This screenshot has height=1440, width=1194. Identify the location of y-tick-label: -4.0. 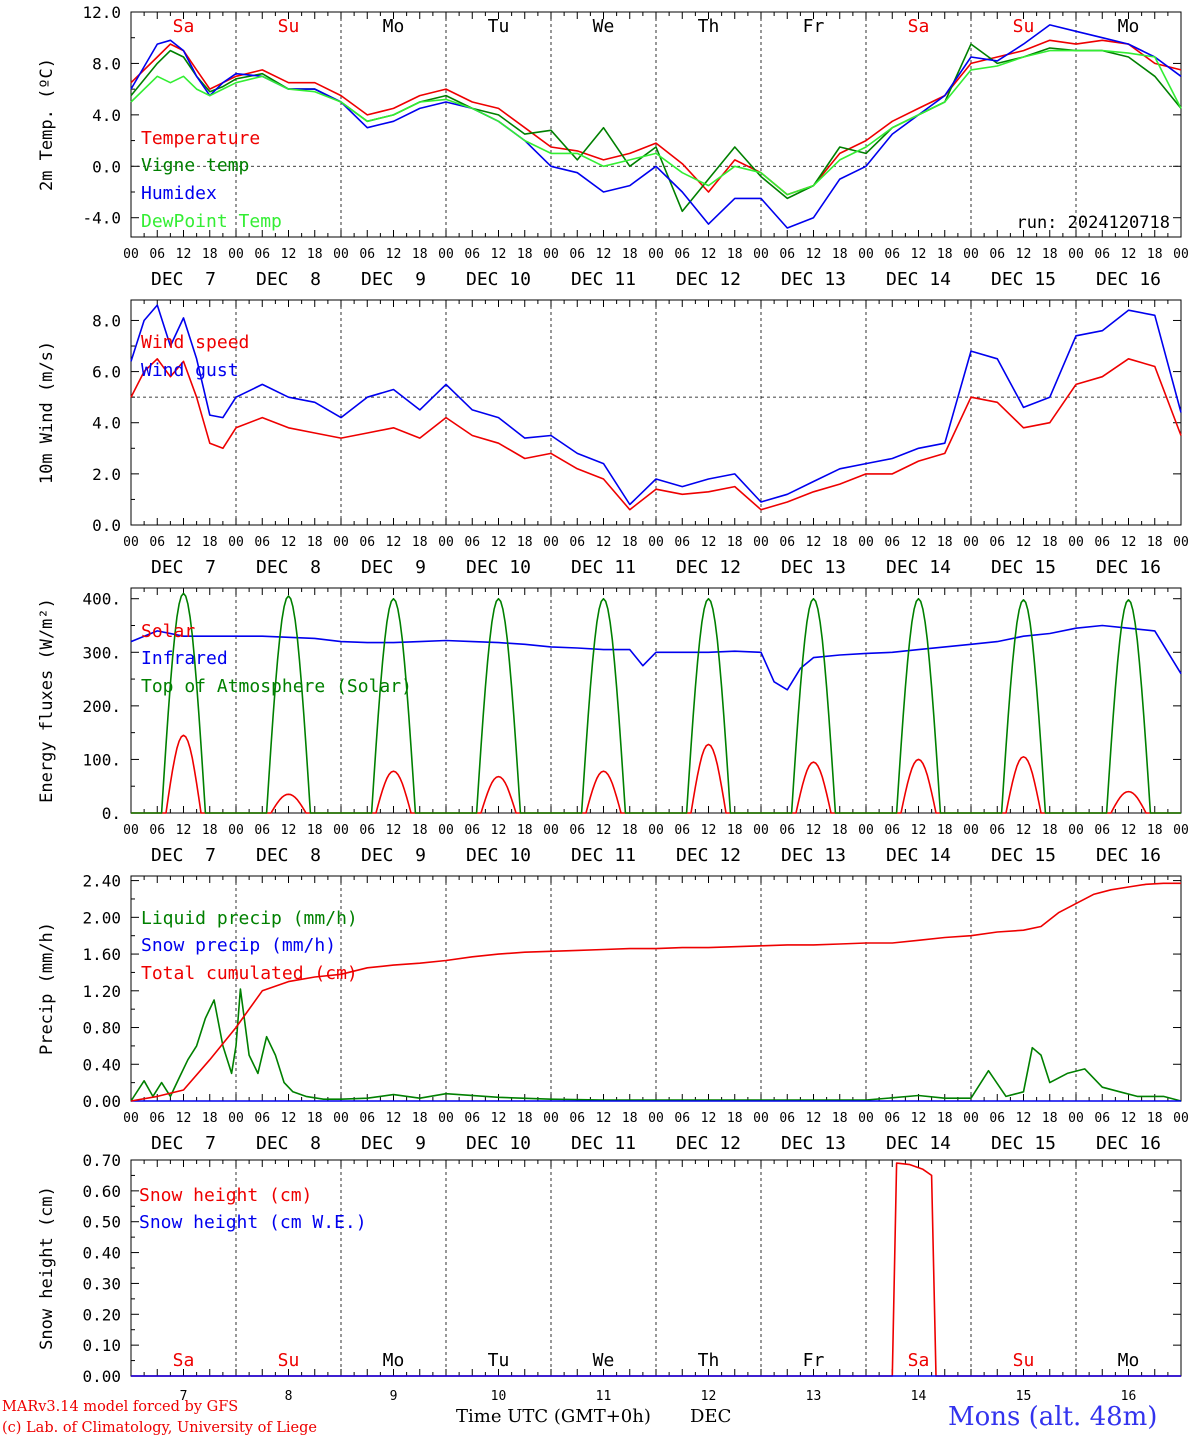
(101, 218).